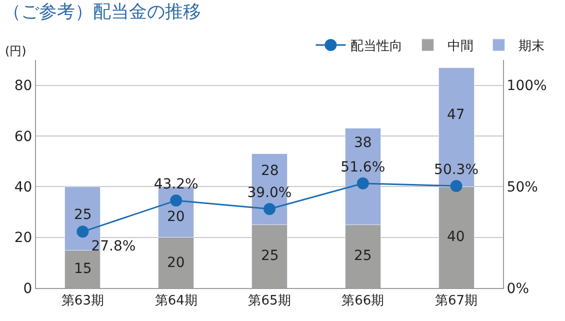  What do you see at coordinates (531, 46) in the screenshot?
I see `legend-label: 期末` at bounding box center [531, 46].